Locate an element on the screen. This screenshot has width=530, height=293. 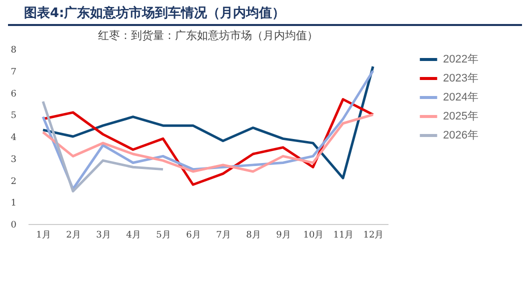
x-tick-label: 3月 is located at coordinates (103, 235).